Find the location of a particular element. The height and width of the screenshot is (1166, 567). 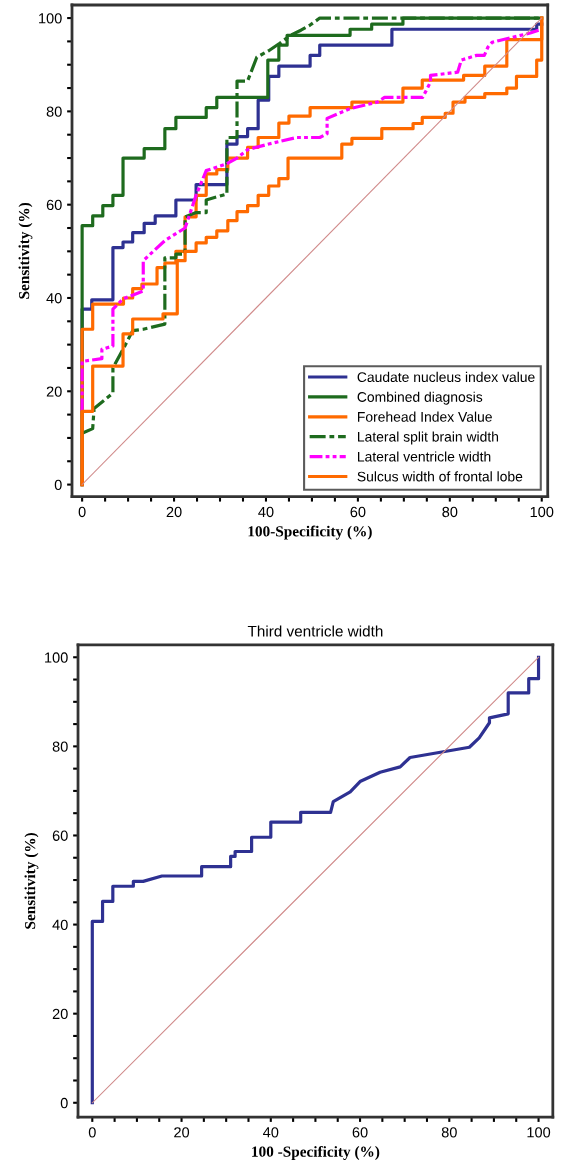

chart-title: Third ventricle width is located at coordinates (315, 631).